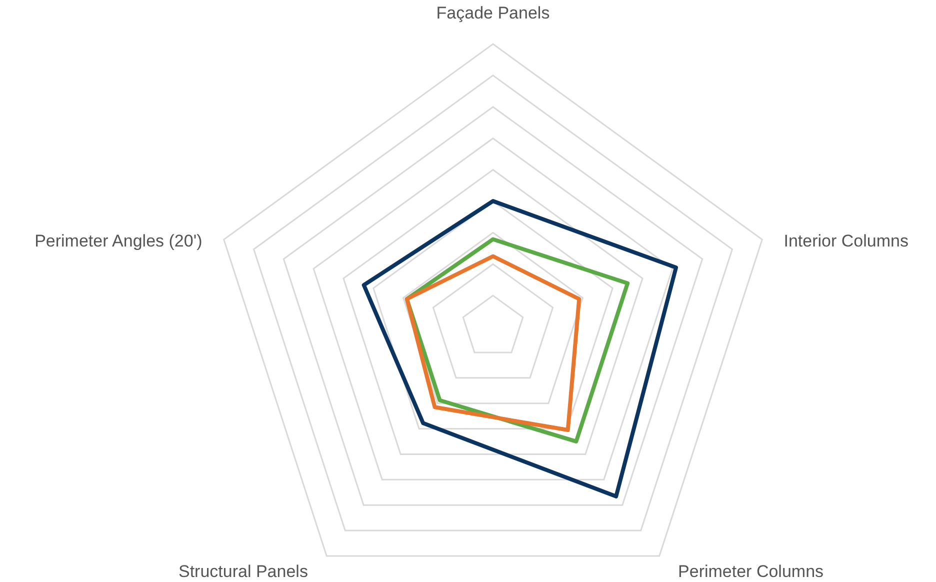 The width and height of the screenshot is (936, 582). Describe the element at coordinates (118, 241) in the screenshot. I see `spoke-label: Perimeter Angles (20')` at that location.